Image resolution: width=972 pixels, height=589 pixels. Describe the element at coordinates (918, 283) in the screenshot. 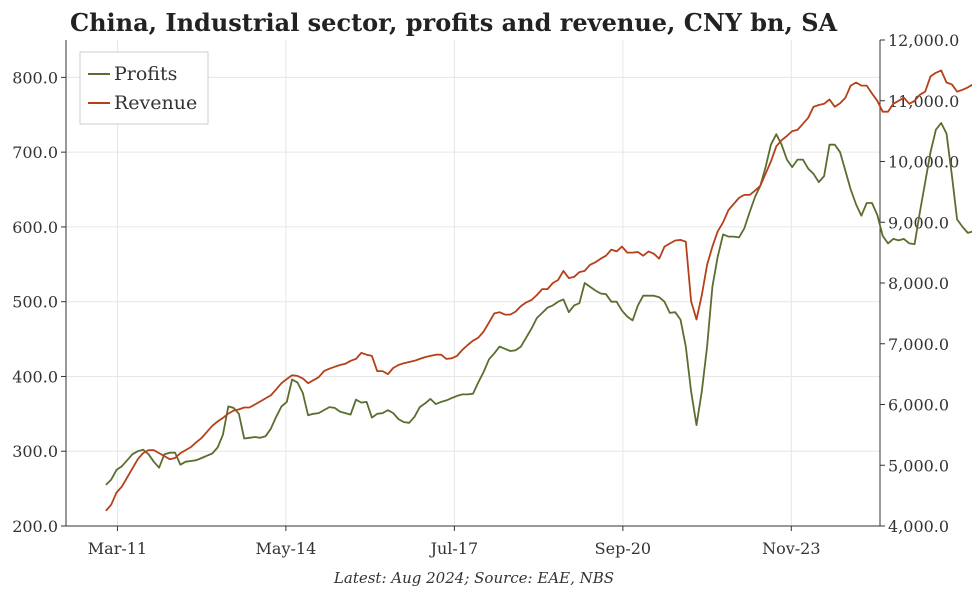

I see `right-tick-label: 8,000.0` at that location.